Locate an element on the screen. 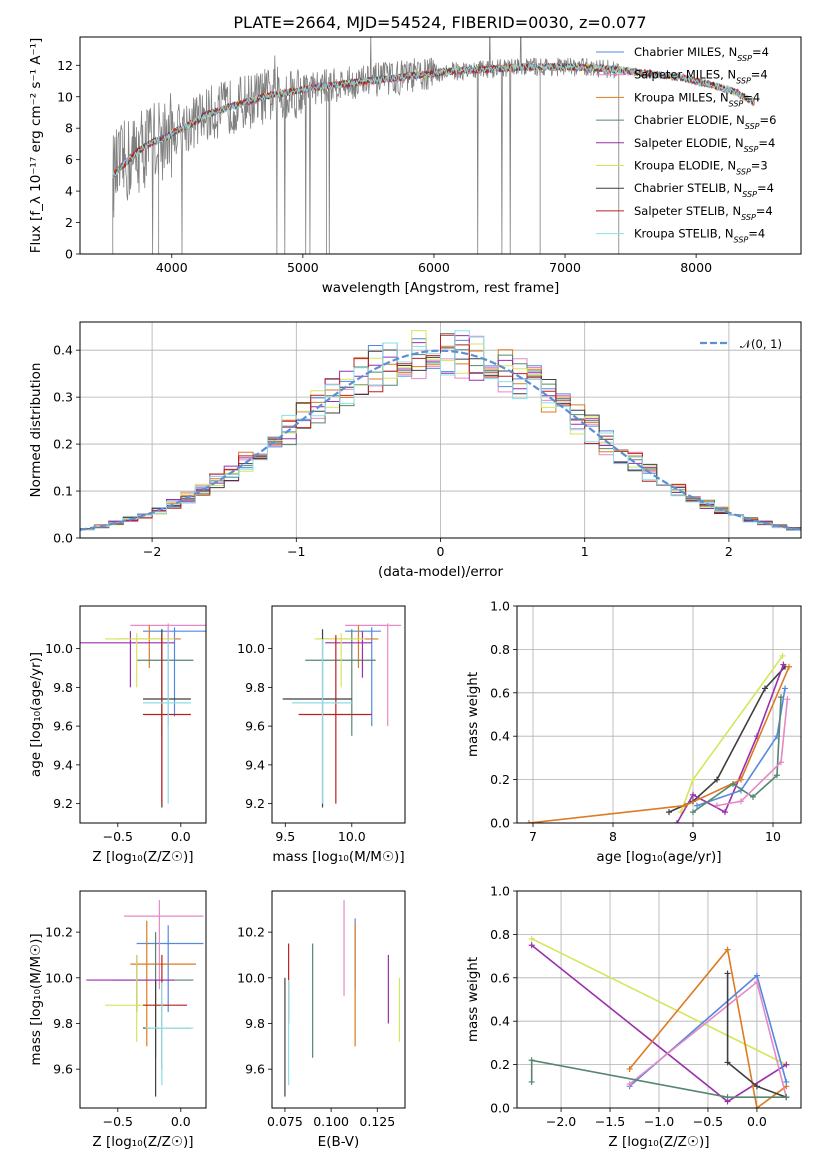 The height and width of the screenshot is (1174, 819). mass-vs-EBV-xtick-label: 0.125 is located at coordinates (377, 1121).